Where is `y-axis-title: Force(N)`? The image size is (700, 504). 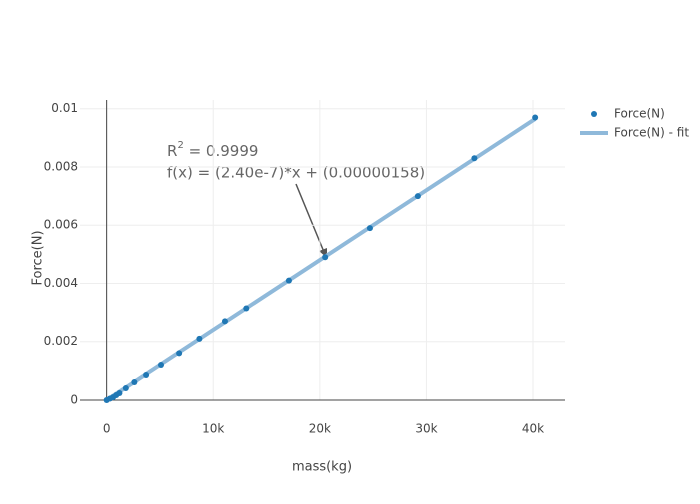 y-axis-title: Force(N) is located at coordinates (38, 257).